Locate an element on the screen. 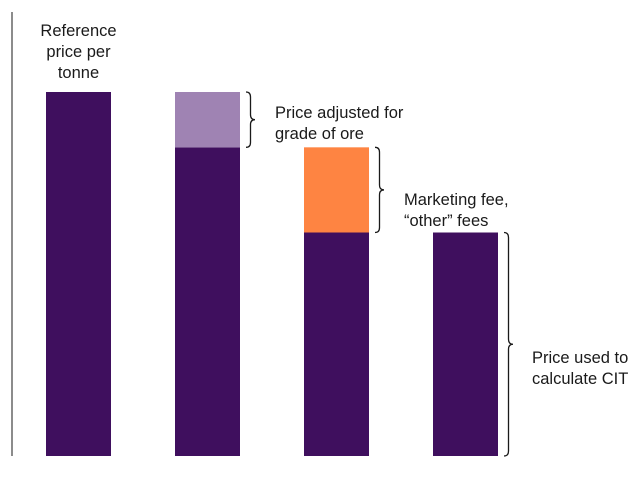 The image size is (632, 481). price-used-cit-label-line-2: calculate CIT is located at coordinates (580, 379).